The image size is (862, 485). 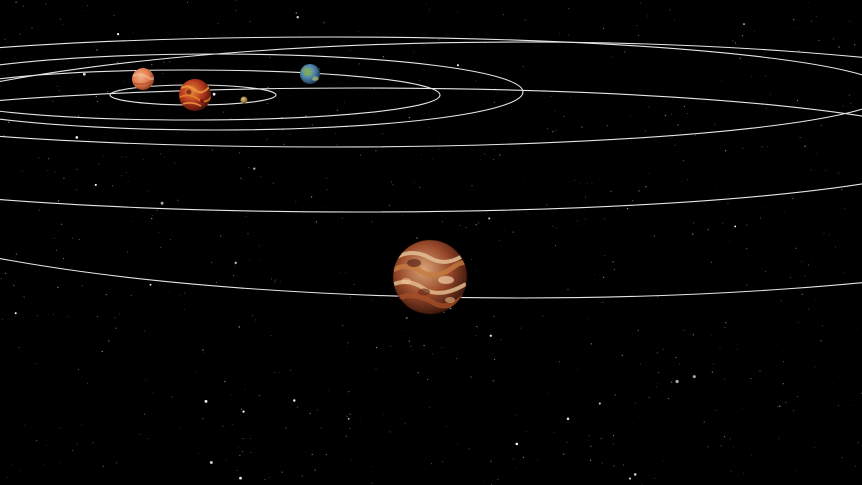 What do you see at coordinates (431, 277) in the screenshot?
I see `planet-large-mottled` at bounding box center [431, 277].